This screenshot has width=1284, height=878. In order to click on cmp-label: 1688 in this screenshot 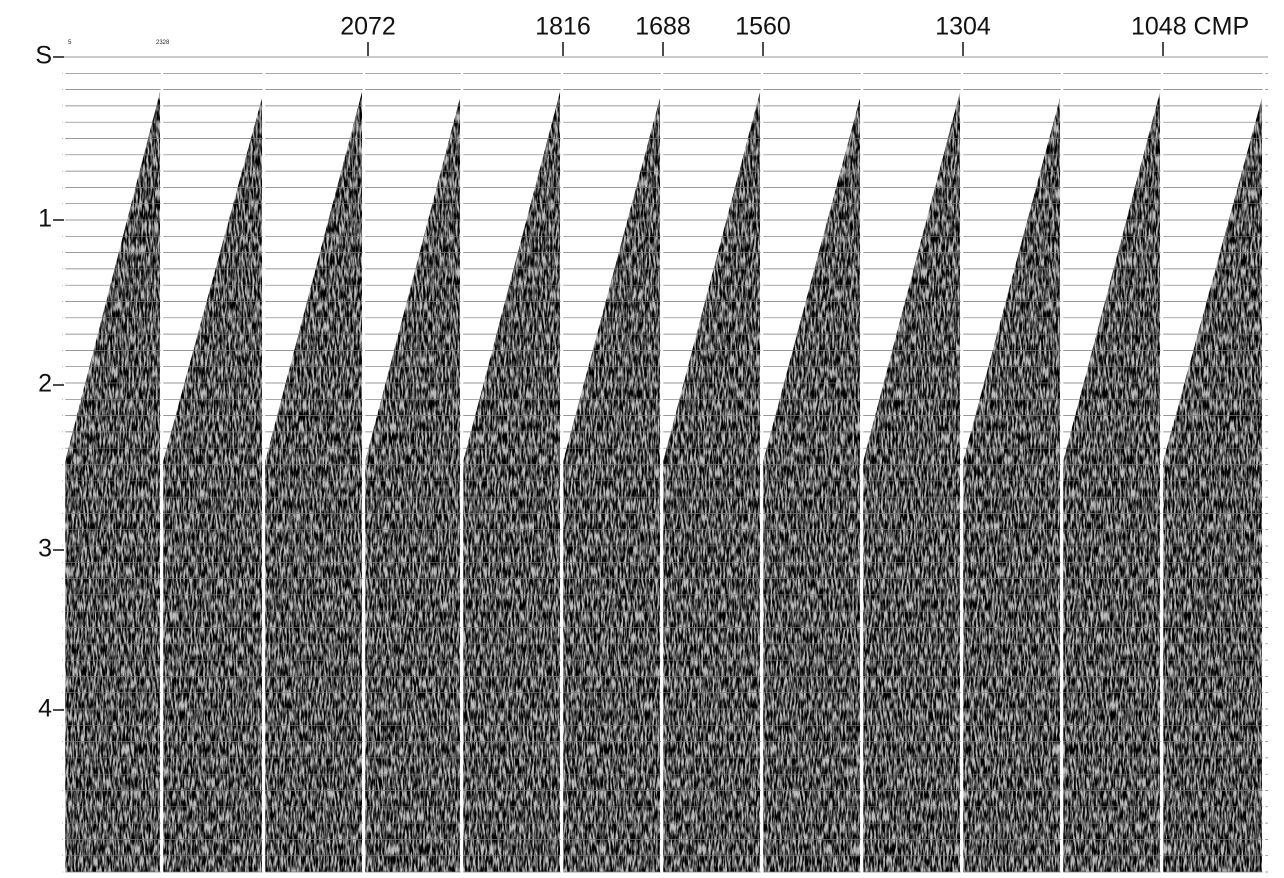, I will do `click(663, 27)`.